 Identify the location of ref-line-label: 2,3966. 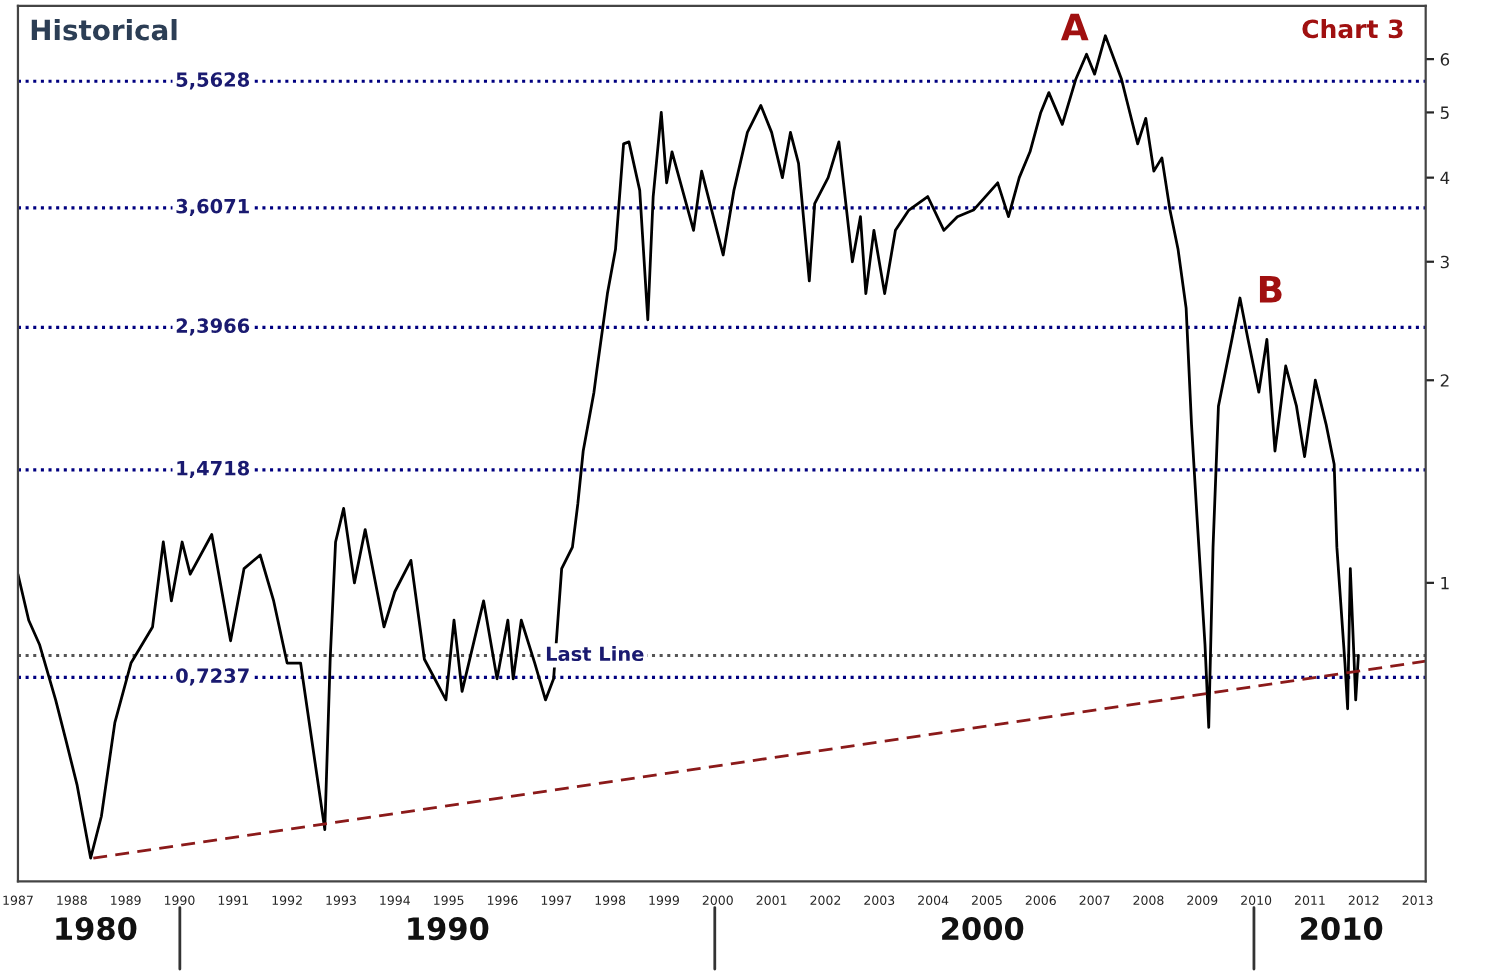
(213, 327).